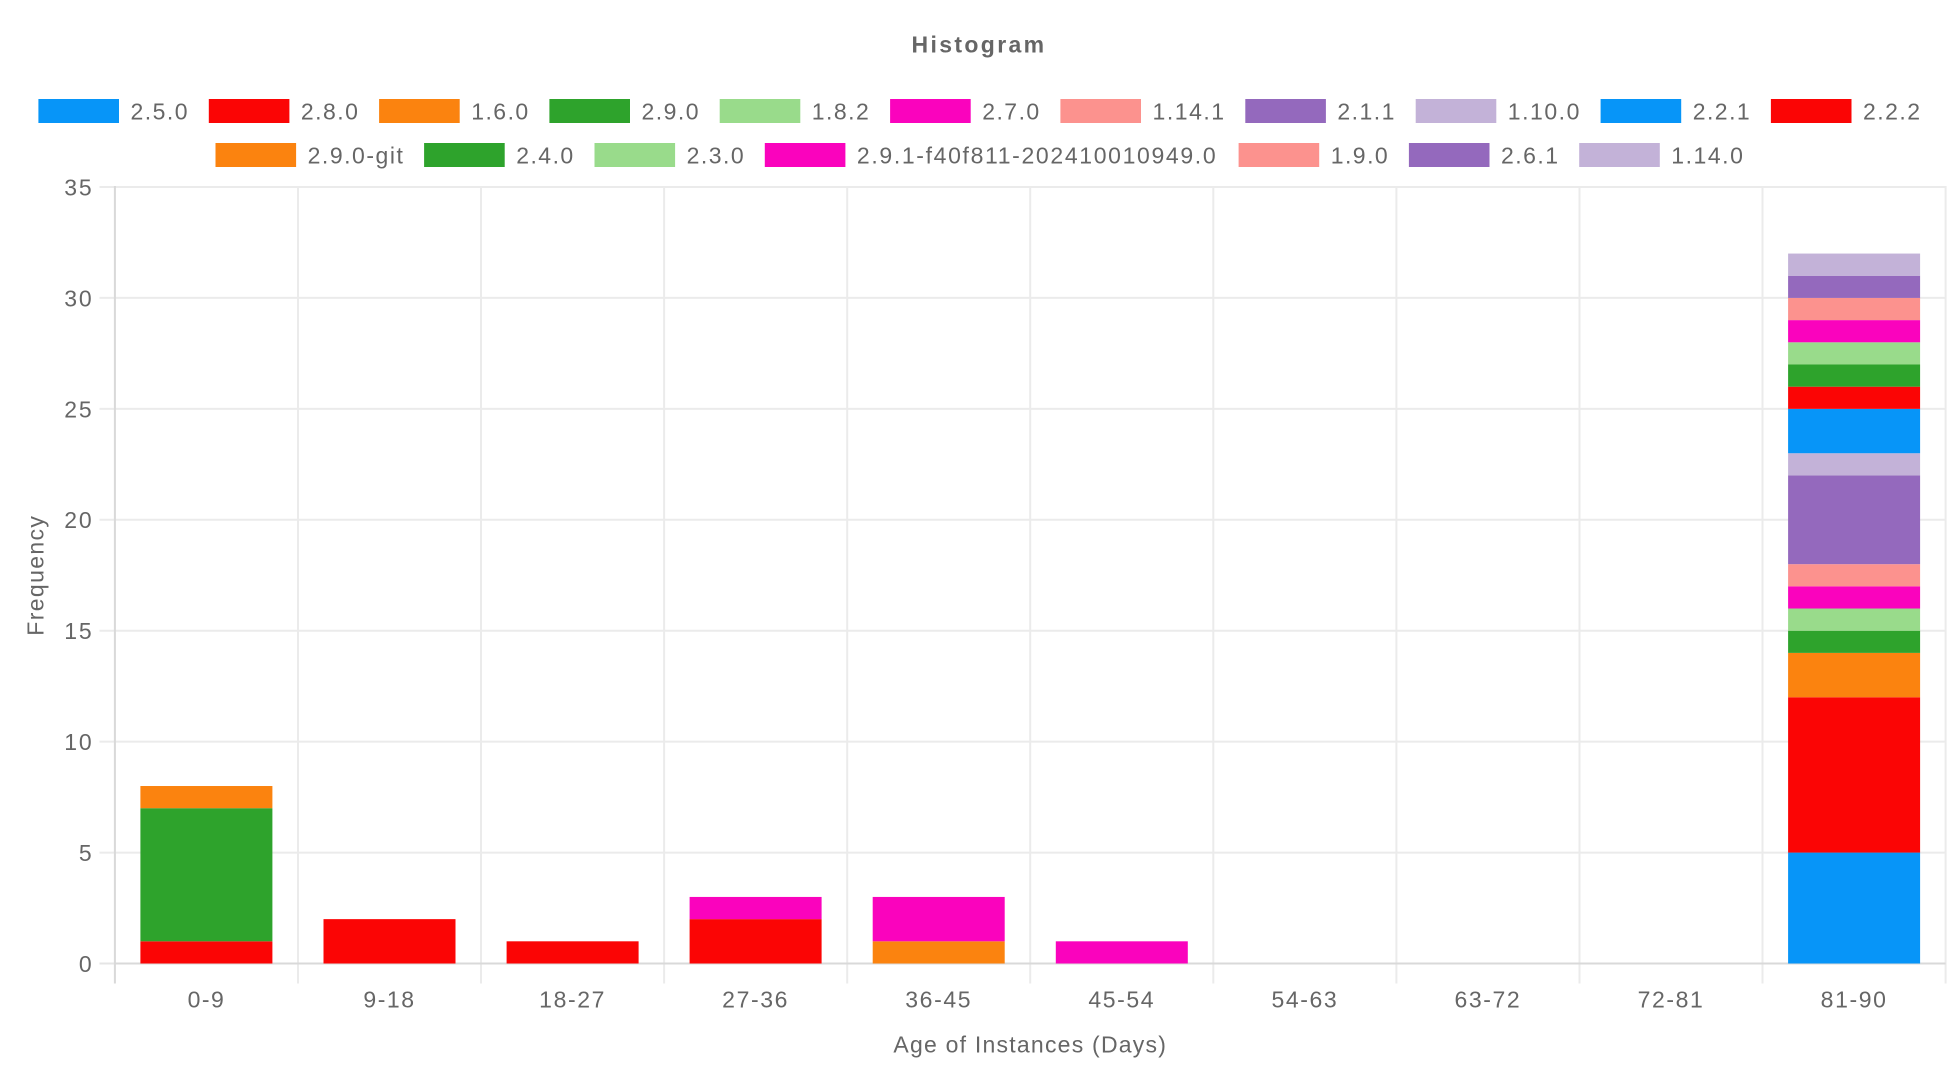 The height and width of the screenshot is (1086, 1954). I want to click on svg-text: 15, so click(78, 631).